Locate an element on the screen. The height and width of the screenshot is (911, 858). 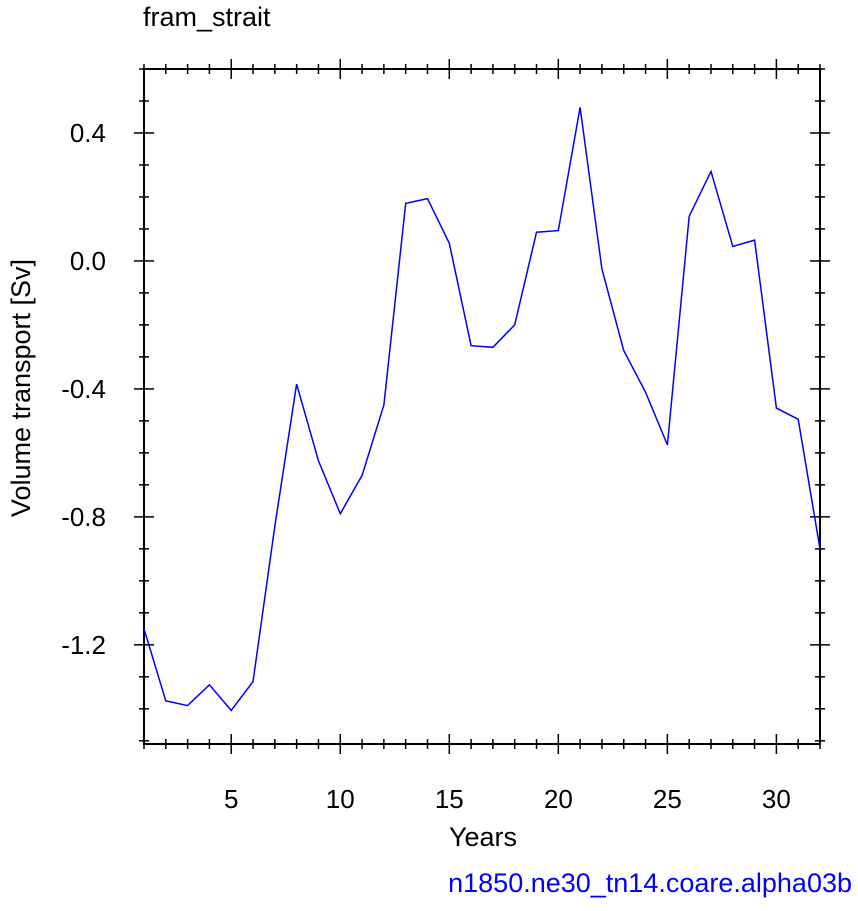
x-tick-label: 25 is located at coordinates (667, 799).